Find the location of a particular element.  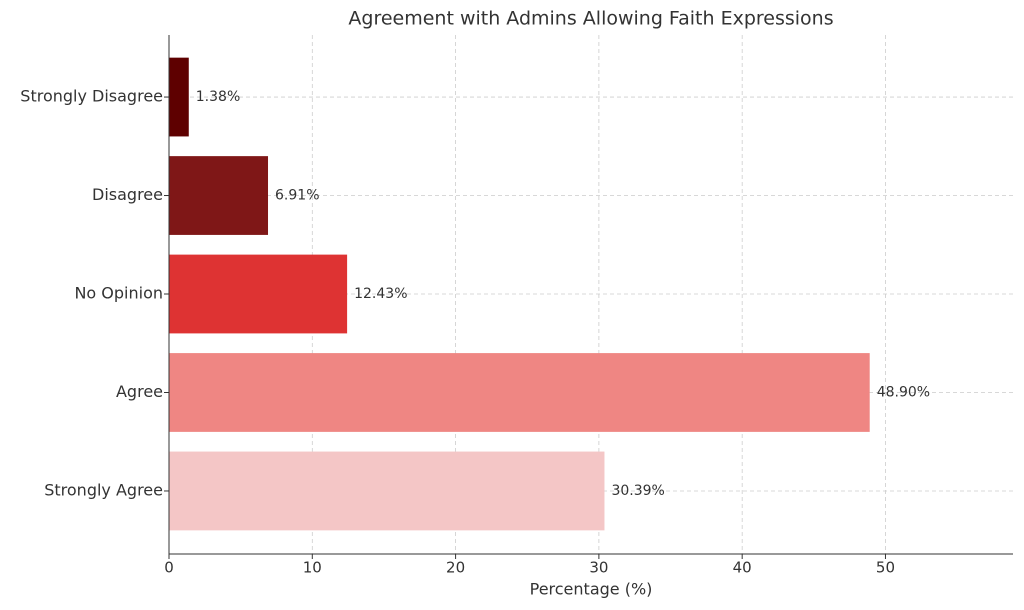

y-tick-label: No Opinion is located at coordinates (118, 293).